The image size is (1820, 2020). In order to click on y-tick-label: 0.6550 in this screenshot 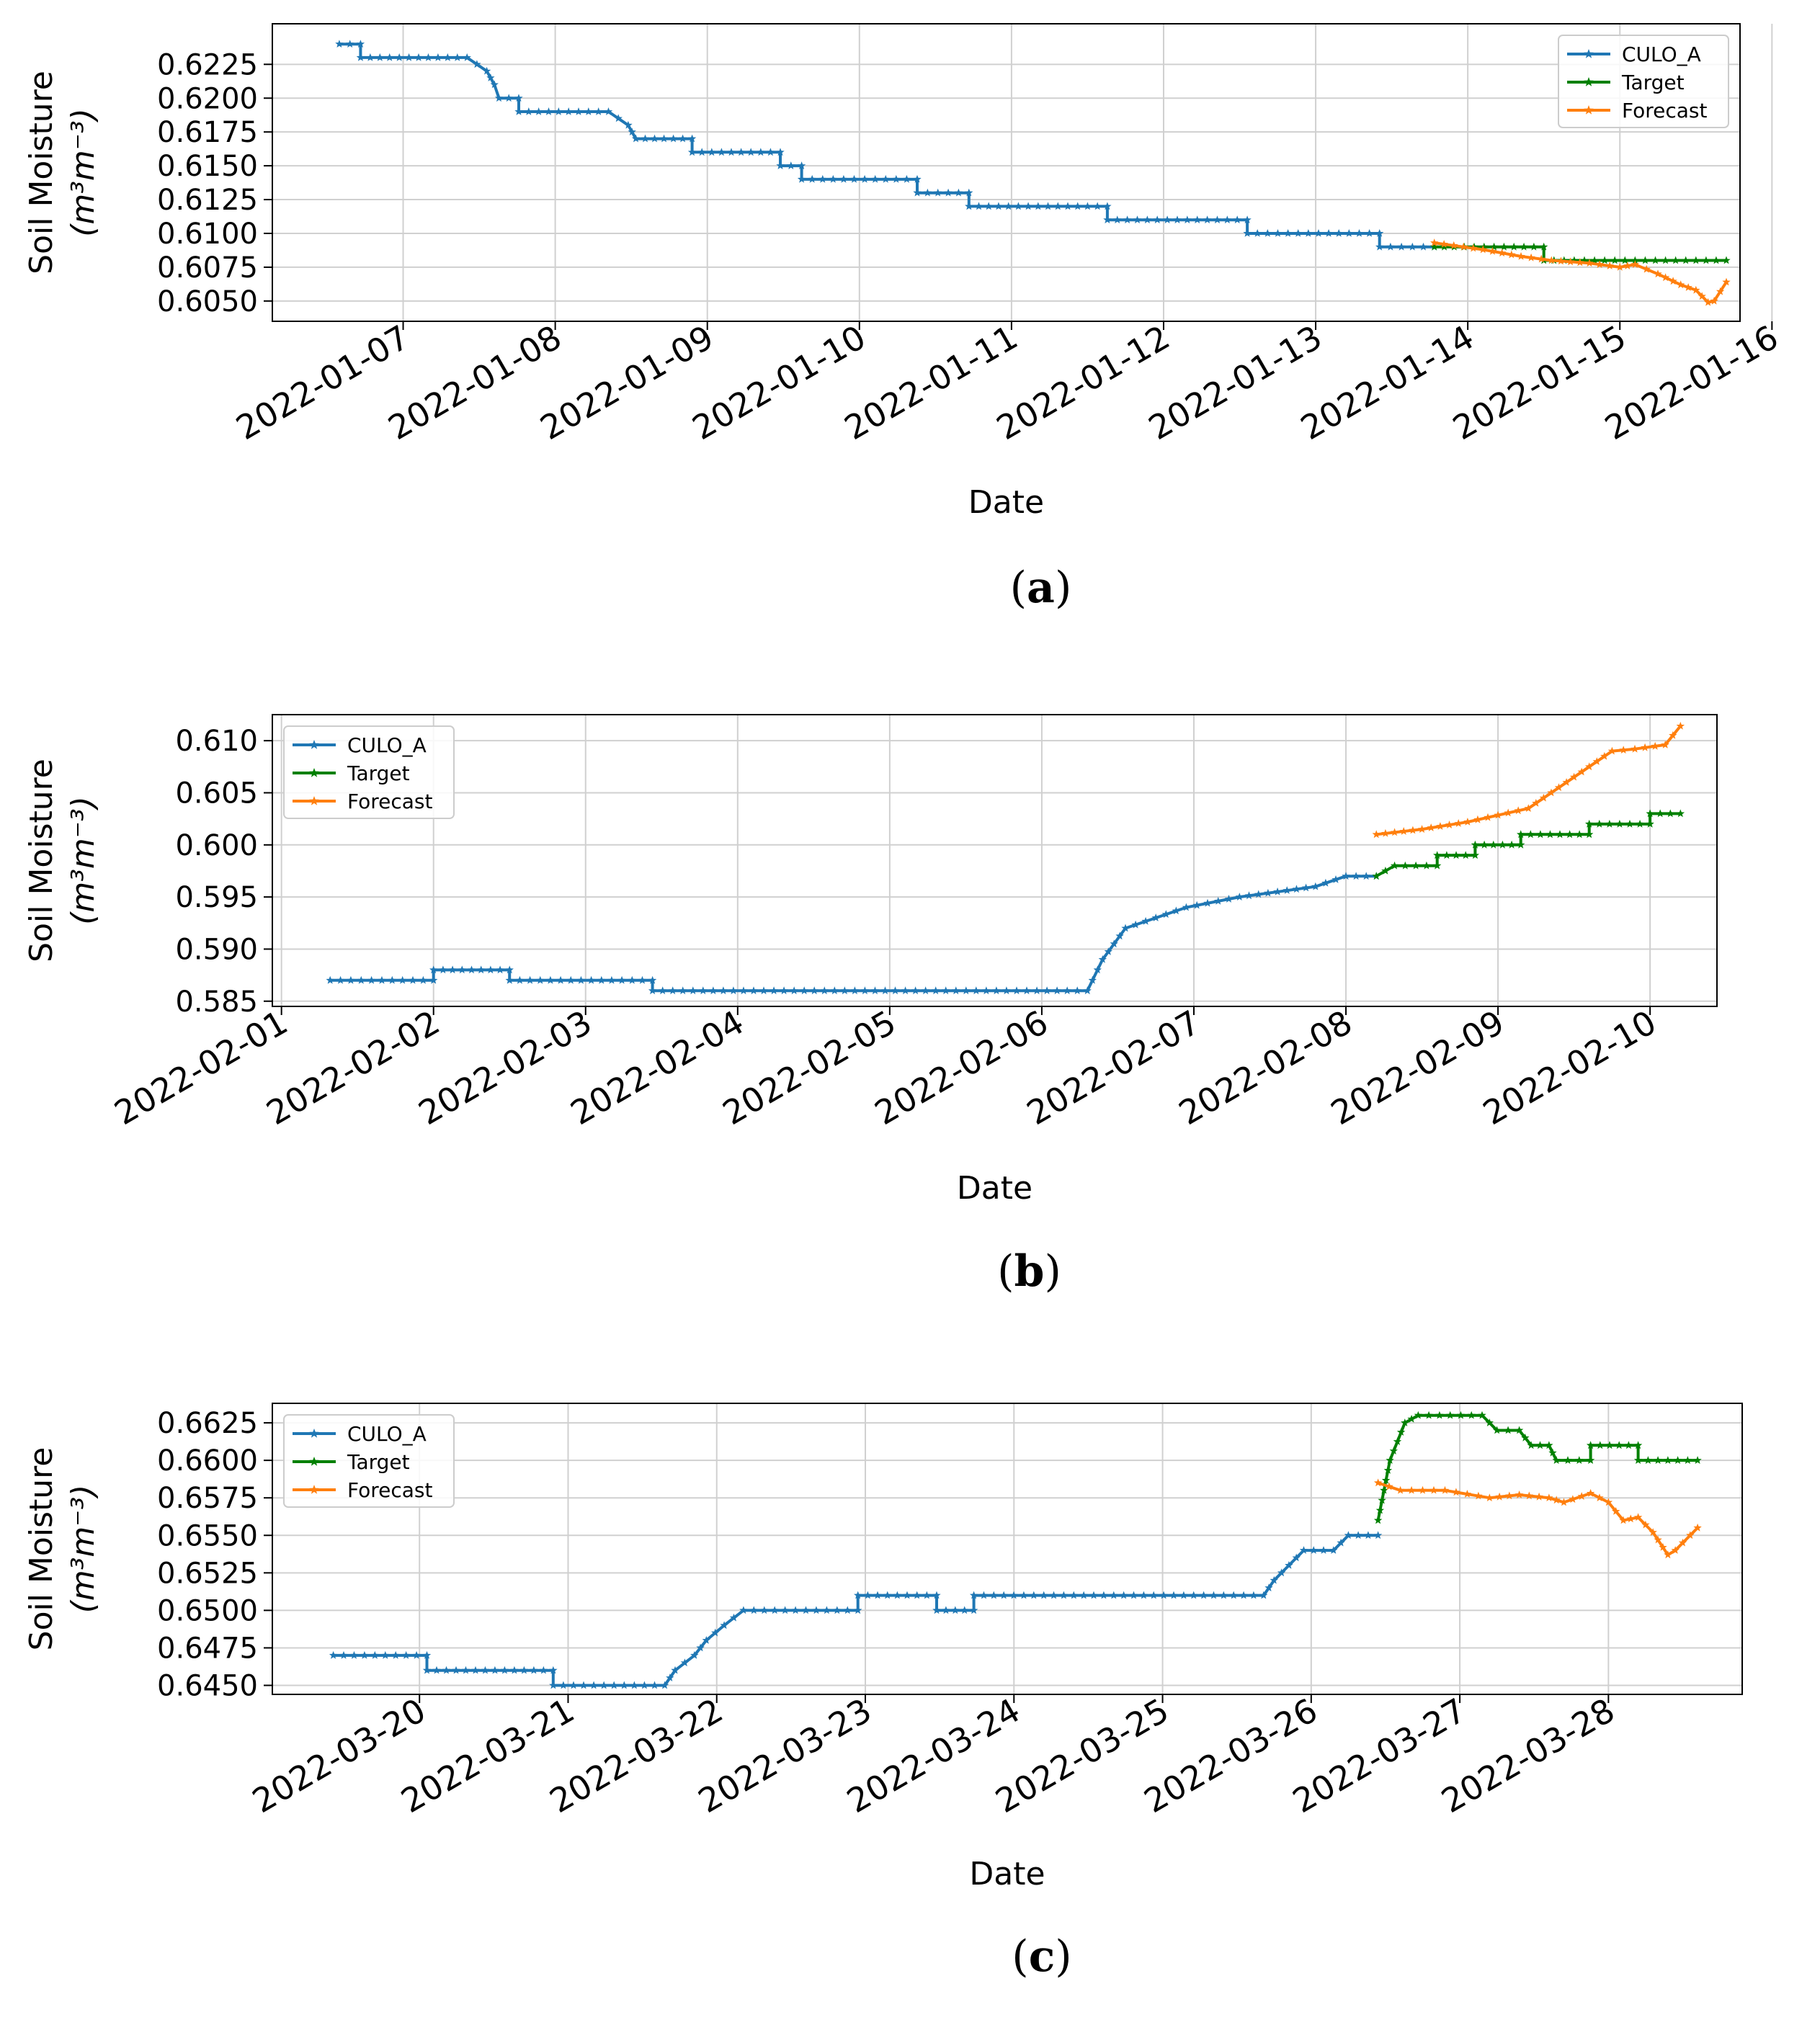, I will do `click(207, 1536)`.